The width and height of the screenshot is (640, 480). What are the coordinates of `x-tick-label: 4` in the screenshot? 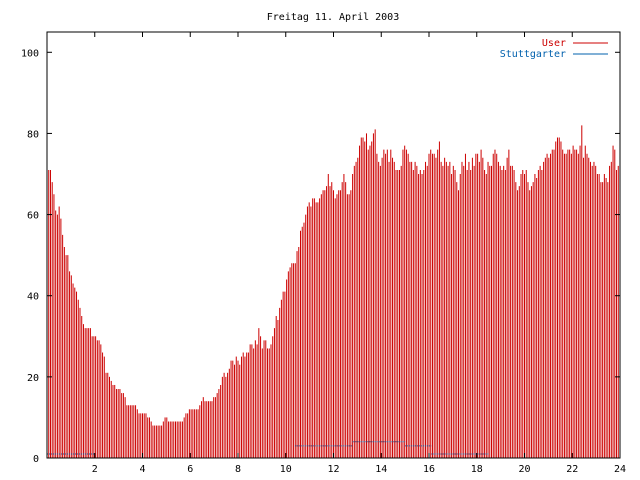 It's located at (142, 469).